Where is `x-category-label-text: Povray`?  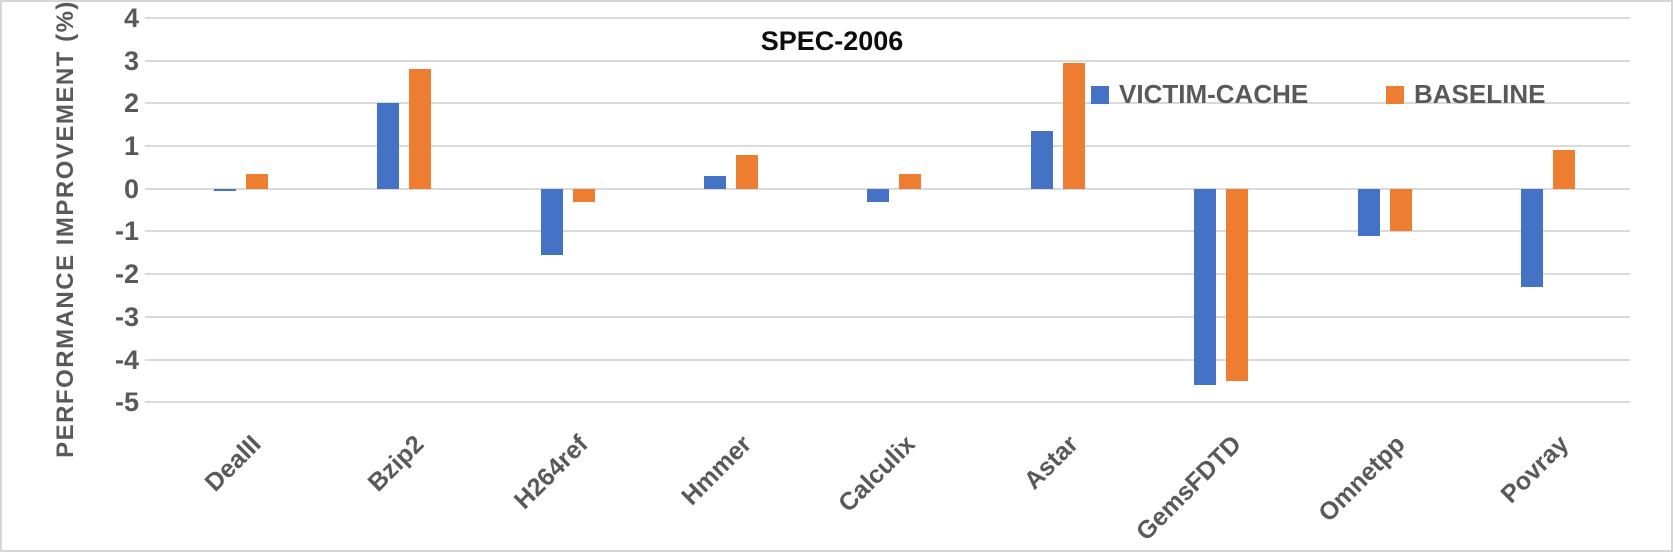
x-category-label-text: Povray is located at coordinates (1535, 469).